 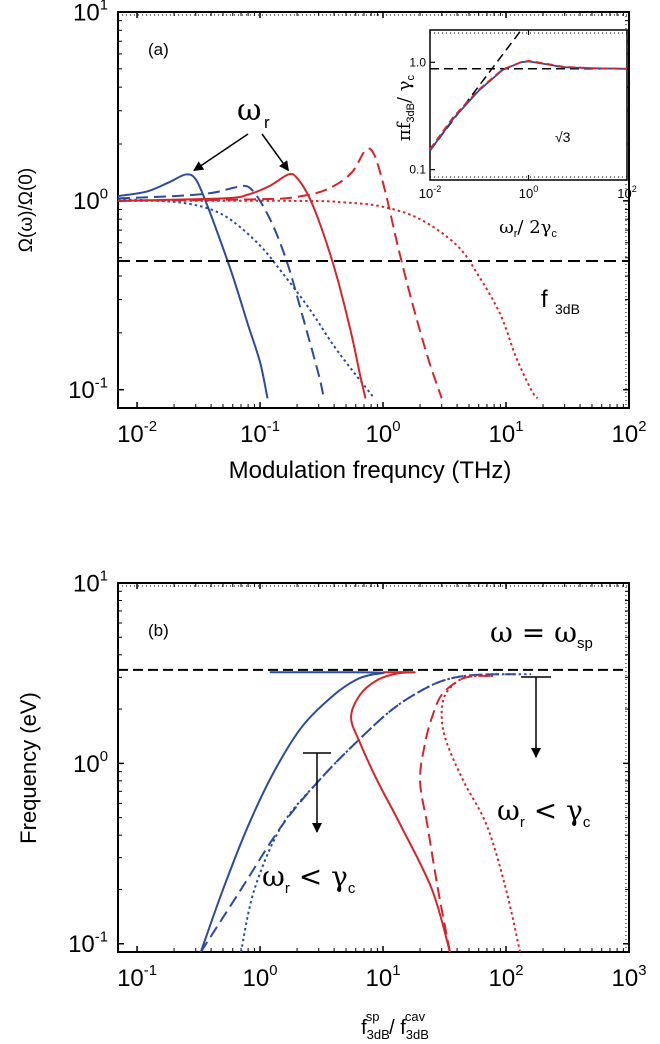 What do you see at coordinates (415, 1016) in the screenshot?
I see `panel-b-xlabel-sup2: cav` at bounding box center [415, 1016].